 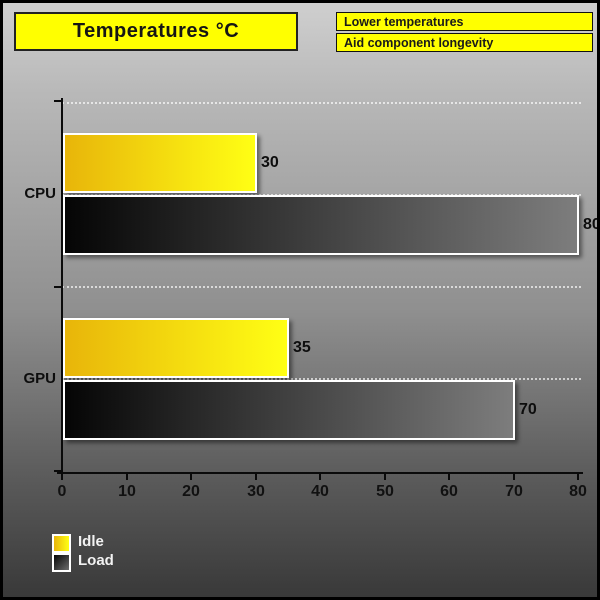 I want to click on legend-swatch-load, so click(x=61, y=562).